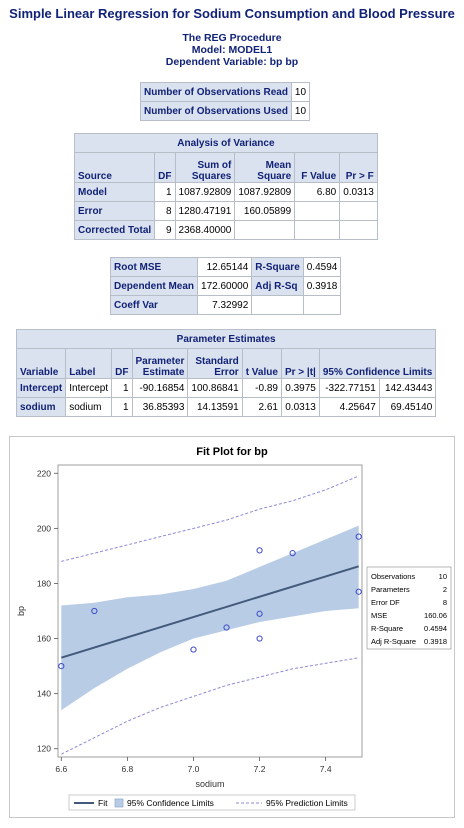  What do you see at coordinates (114, 211) in the screenshot?
I see `anova-source: Error` at bounding box center [114, 211].